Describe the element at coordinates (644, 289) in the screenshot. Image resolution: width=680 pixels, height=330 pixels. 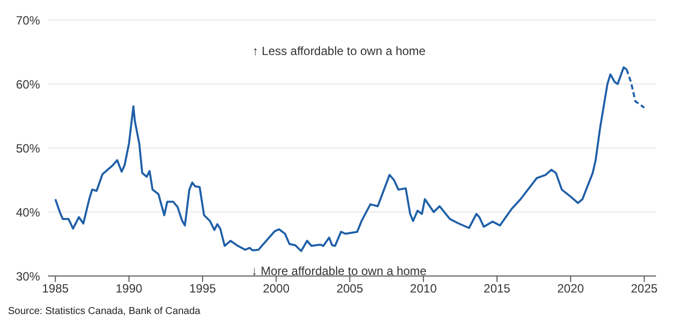
I see `x-tick-label: 2025` at that location.